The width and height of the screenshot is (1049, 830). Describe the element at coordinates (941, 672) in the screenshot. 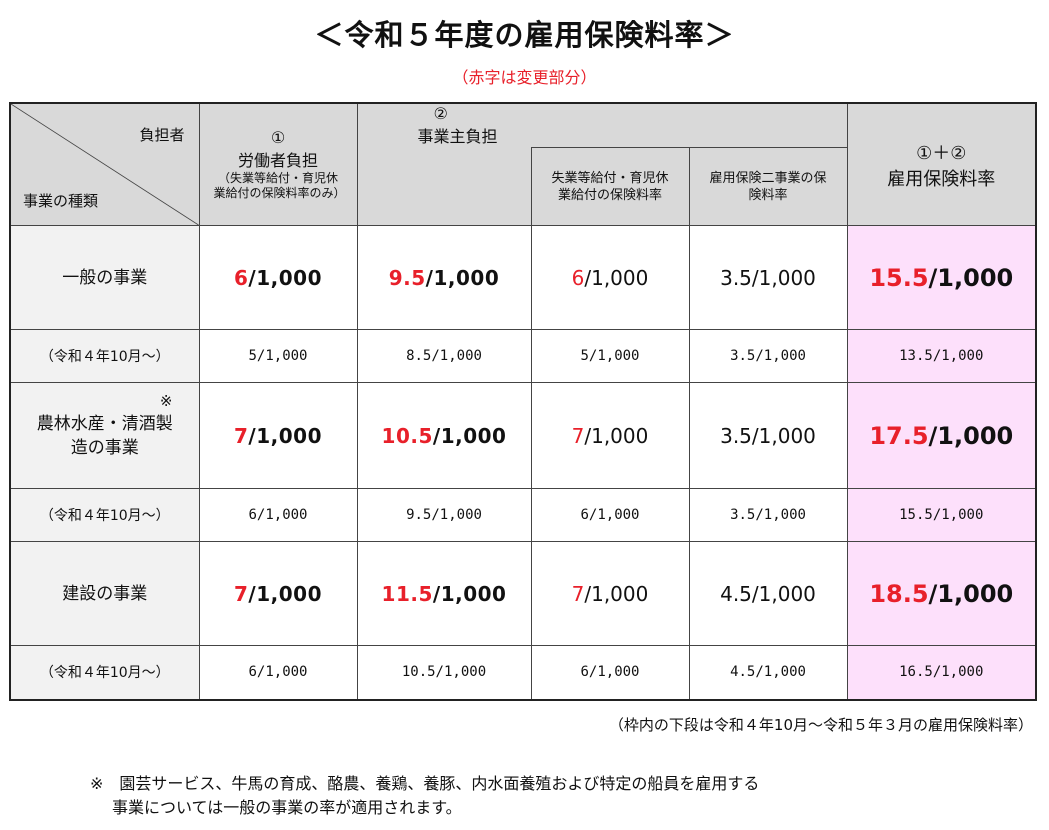

I see `previous-total-rate: 16.5/1,000` at that location.